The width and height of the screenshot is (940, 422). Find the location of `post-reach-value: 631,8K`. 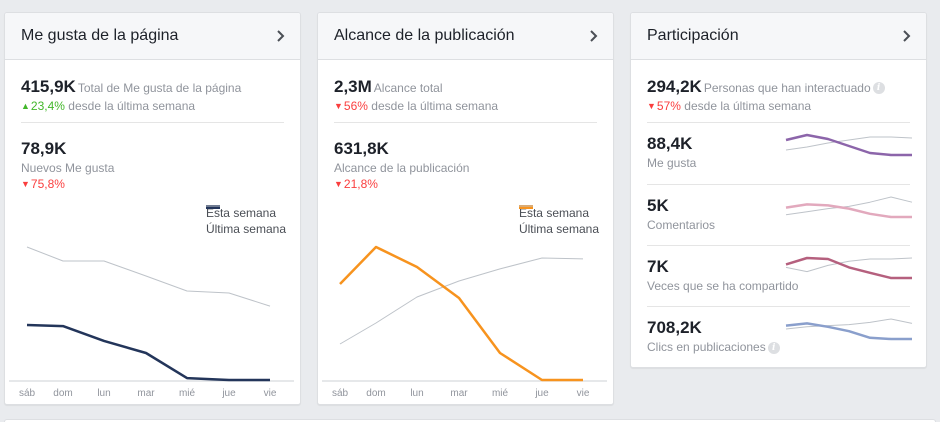

post-reach-value: 631,8K is located at coordinates (361, 148).